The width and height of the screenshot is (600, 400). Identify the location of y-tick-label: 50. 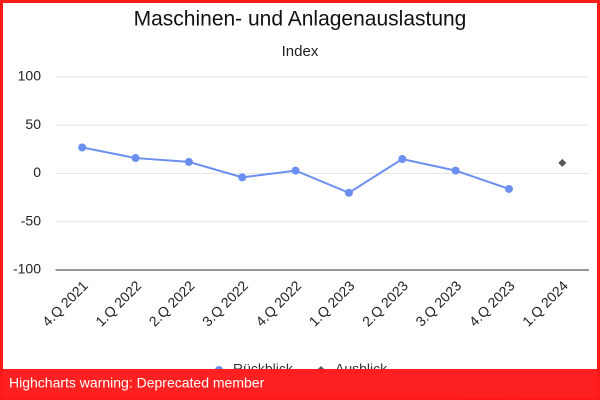
(33, 124).